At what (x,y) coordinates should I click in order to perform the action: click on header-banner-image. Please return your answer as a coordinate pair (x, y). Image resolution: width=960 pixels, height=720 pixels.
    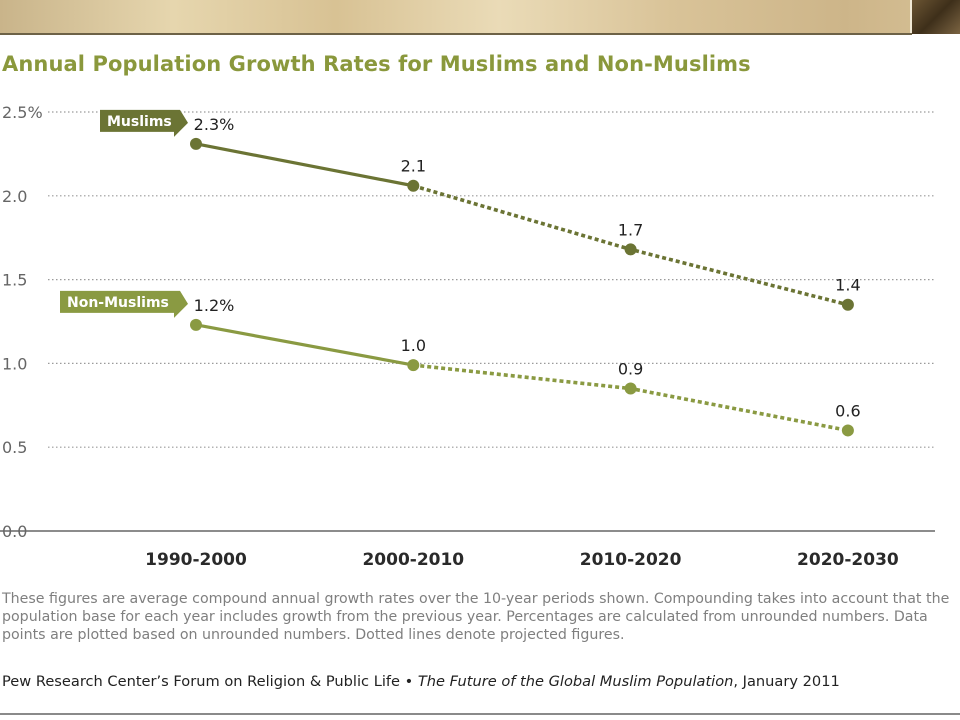
    Looking at the image, I should click on (480, 17).